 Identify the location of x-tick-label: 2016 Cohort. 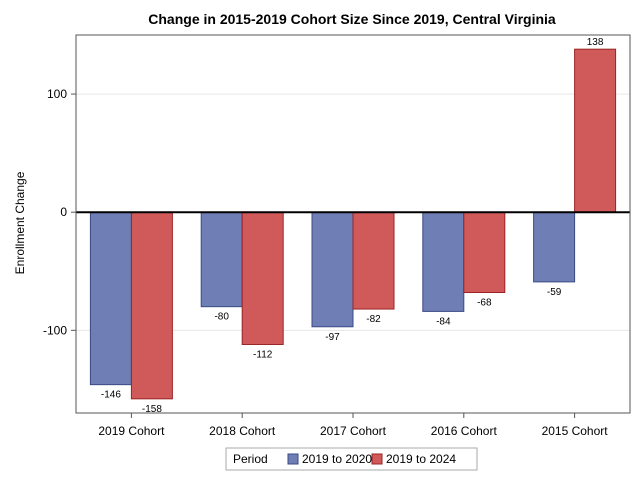
(464, 431).